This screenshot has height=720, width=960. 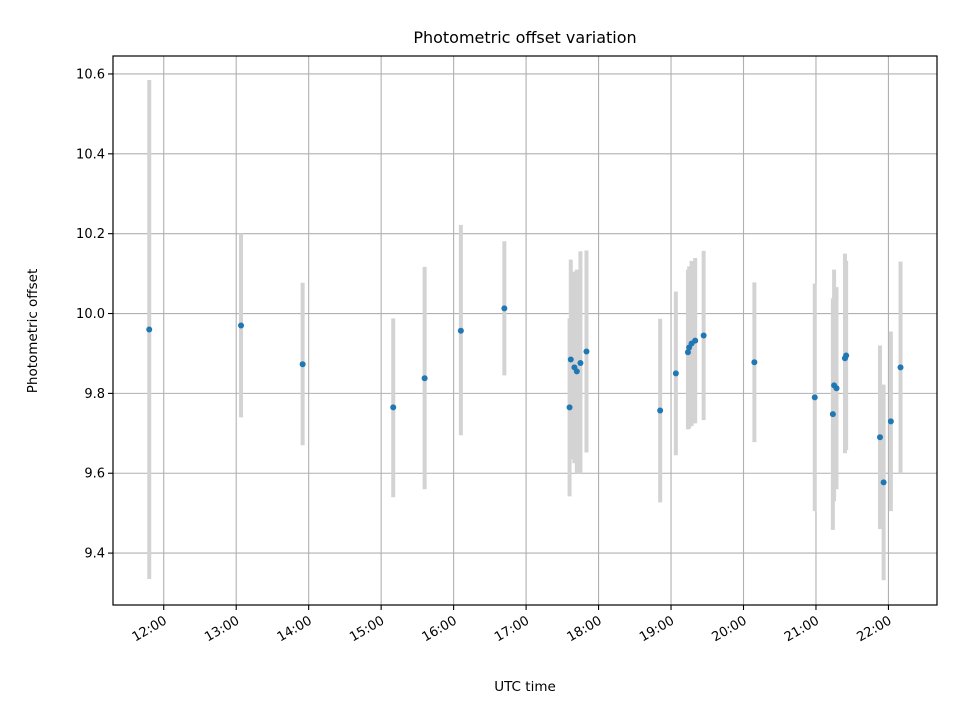 I want to click on y-tick-label: 10.6, so click(x=90, y=74).